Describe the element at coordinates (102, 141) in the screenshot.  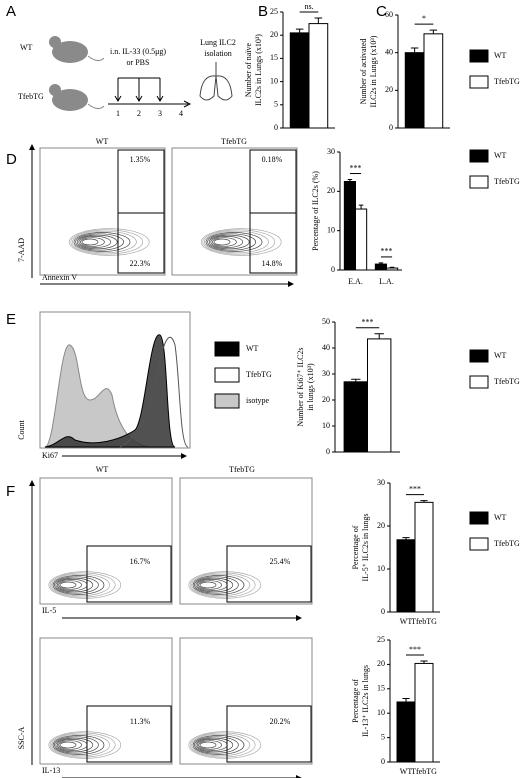
I see `plot-title: WT` at that location.